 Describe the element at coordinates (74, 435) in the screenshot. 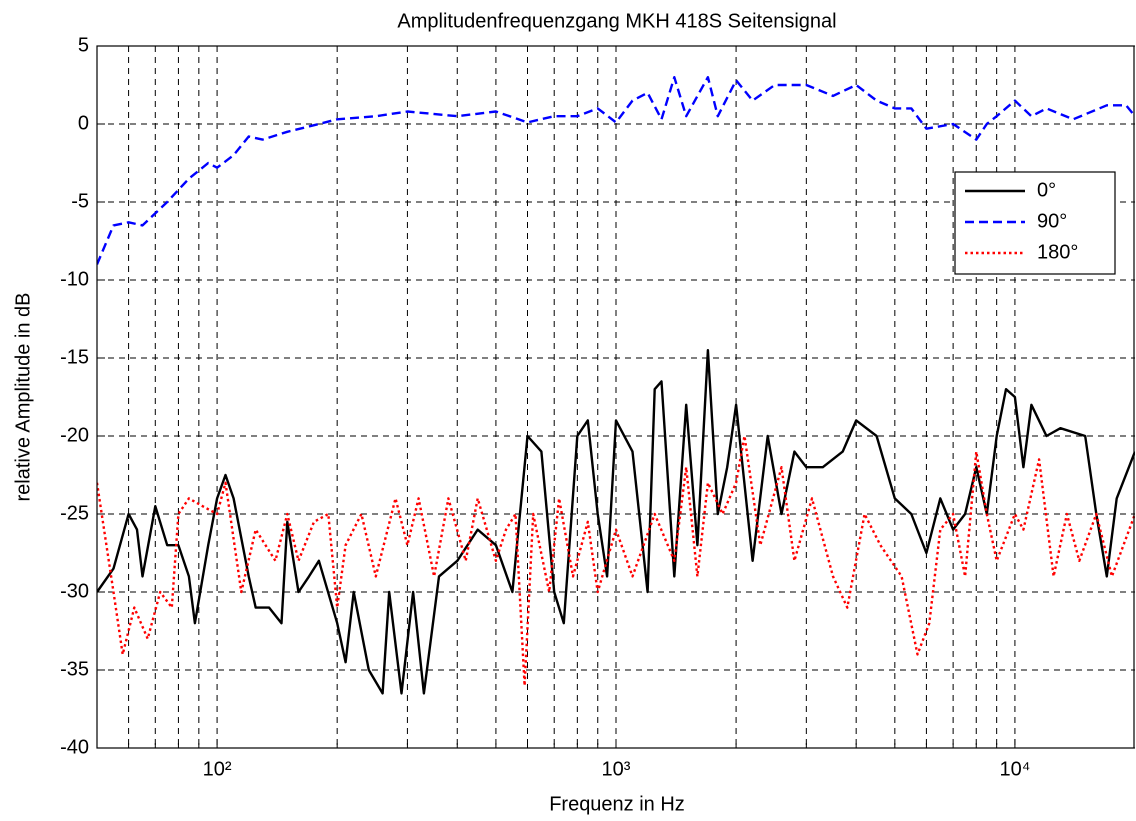

I see `y-tick-label: -20` at that location.